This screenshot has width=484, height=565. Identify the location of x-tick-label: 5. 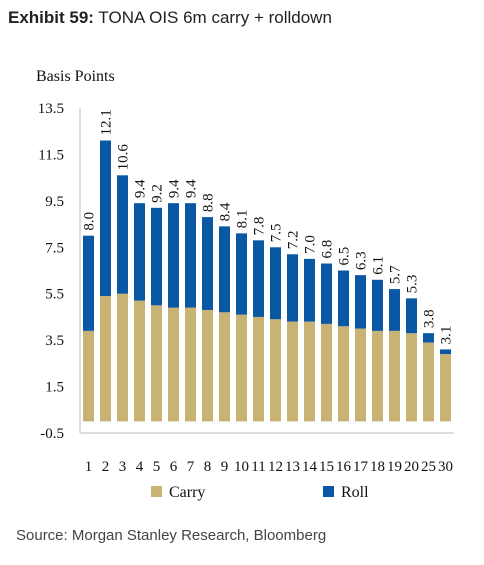
(157, 467).